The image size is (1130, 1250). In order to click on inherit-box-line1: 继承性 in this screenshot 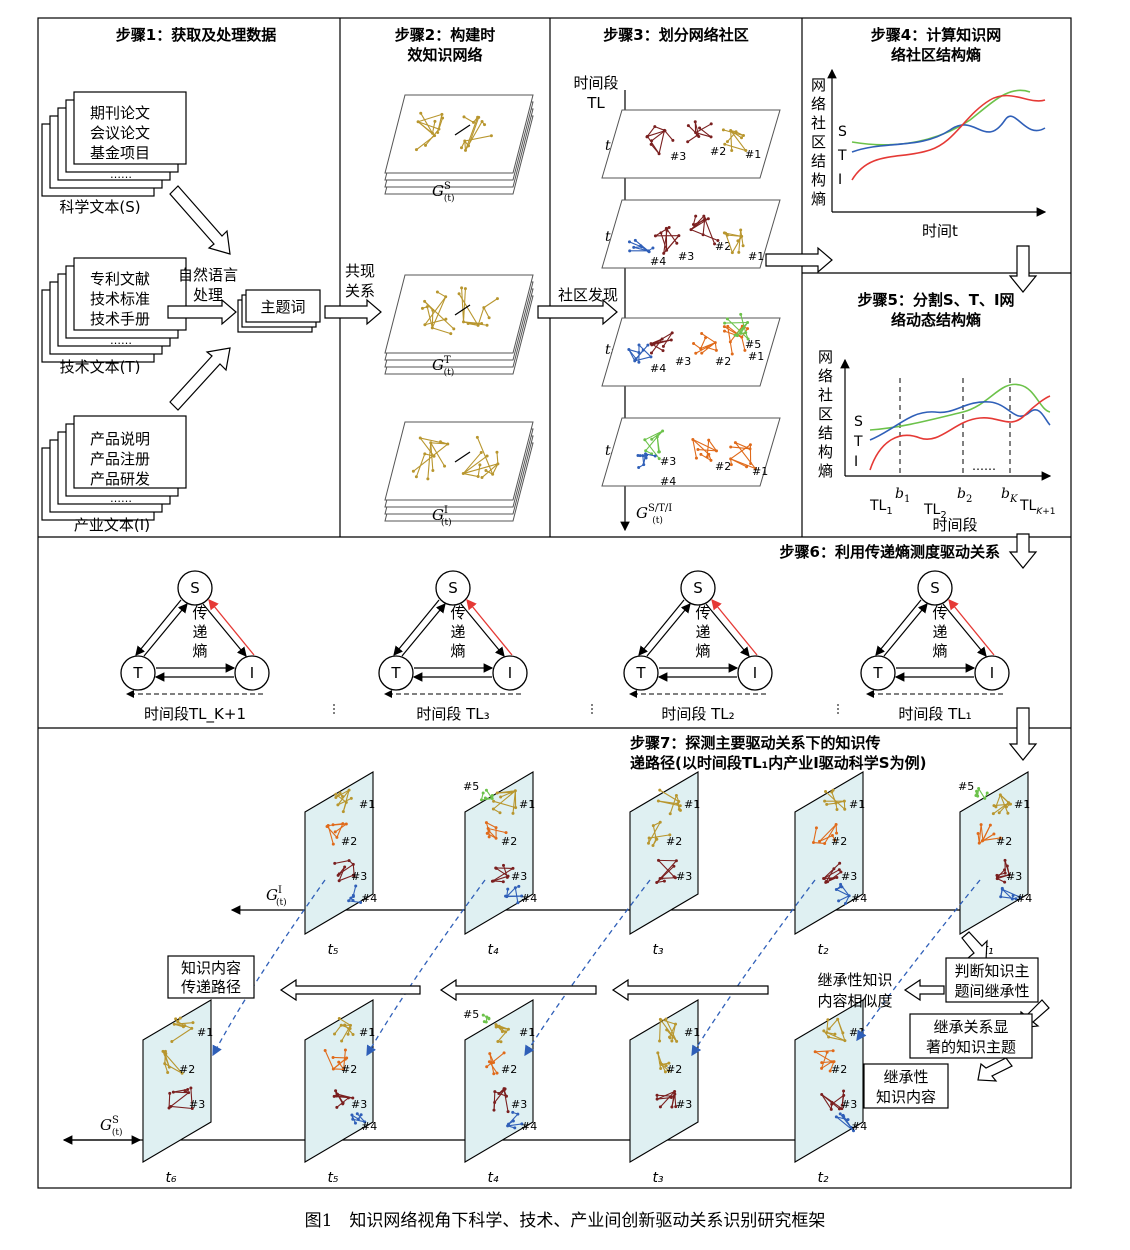, I will do `click(905, 1077)`.